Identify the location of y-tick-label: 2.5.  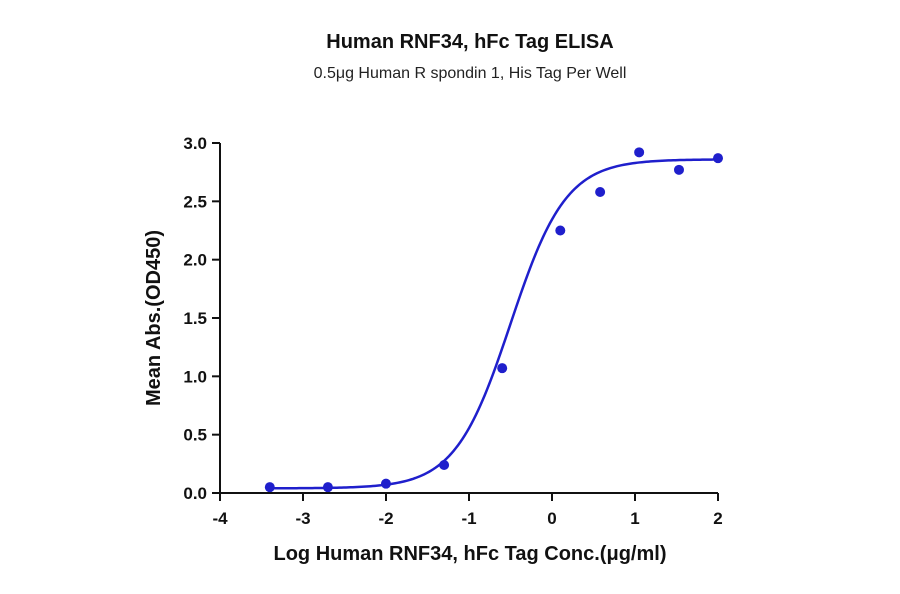
(195, 201).